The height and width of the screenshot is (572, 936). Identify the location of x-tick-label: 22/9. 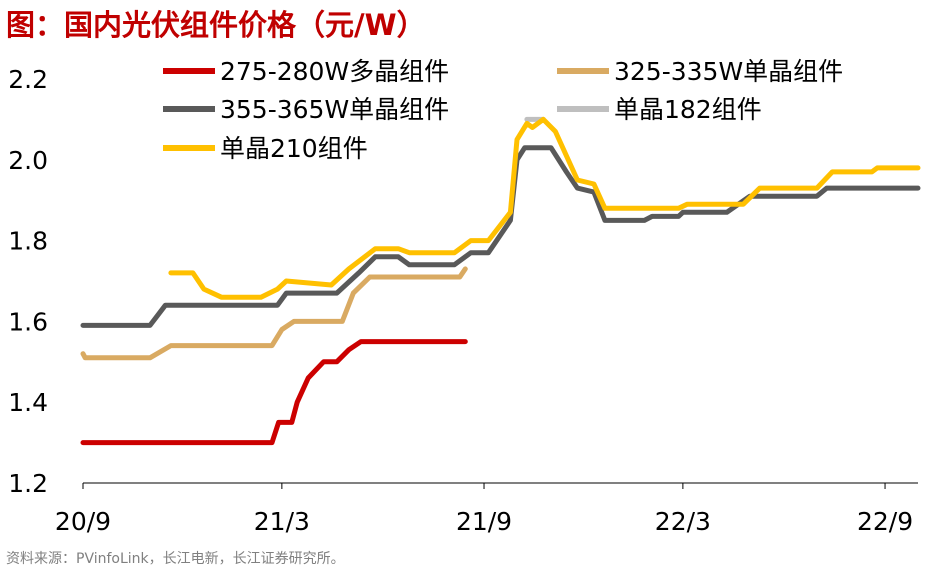
(885, 521).